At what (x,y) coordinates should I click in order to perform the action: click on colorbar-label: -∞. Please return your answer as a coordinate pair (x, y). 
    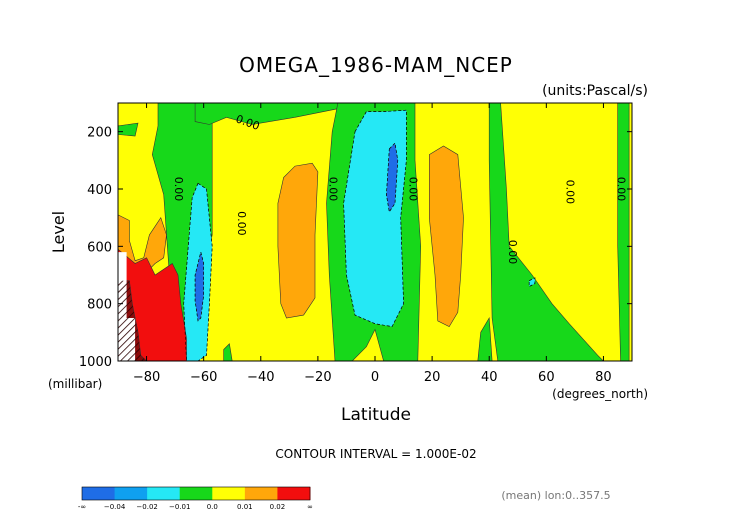
    Looking at the image, I should click on (82, 507).